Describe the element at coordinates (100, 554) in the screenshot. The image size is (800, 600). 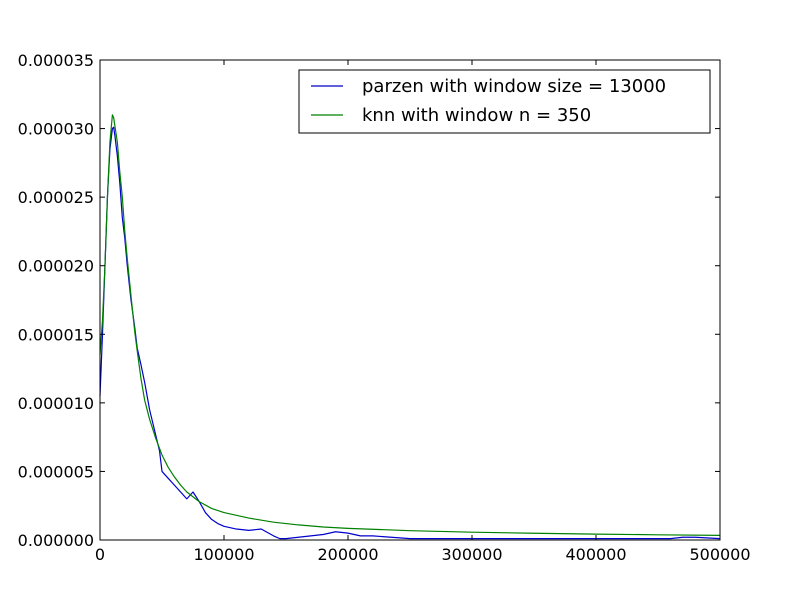
I see `x-tick-label: 0` at that location.